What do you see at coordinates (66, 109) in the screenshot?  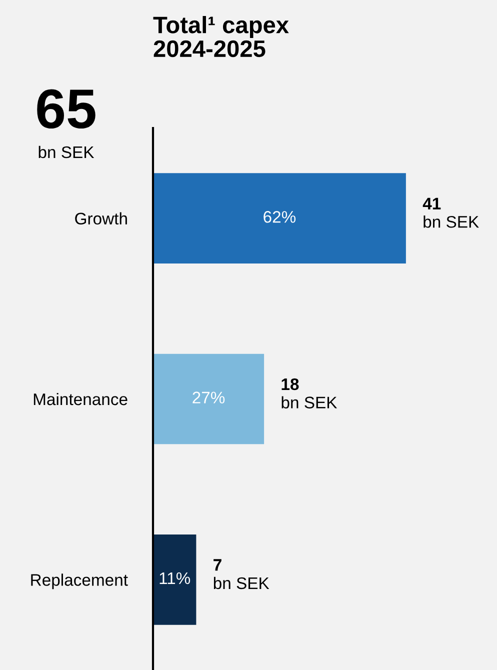 I see `text: 65` at bounding box center [66, 109].